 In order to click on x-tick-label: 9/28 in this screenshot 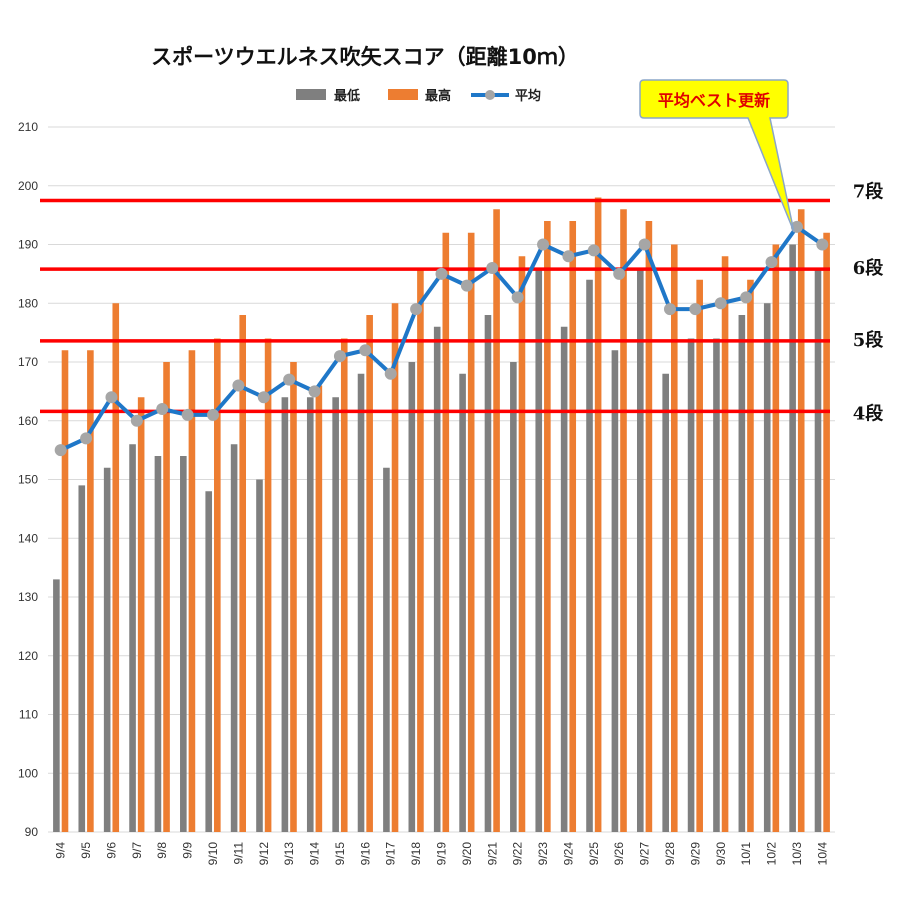, I will do `click(670, 854)`.